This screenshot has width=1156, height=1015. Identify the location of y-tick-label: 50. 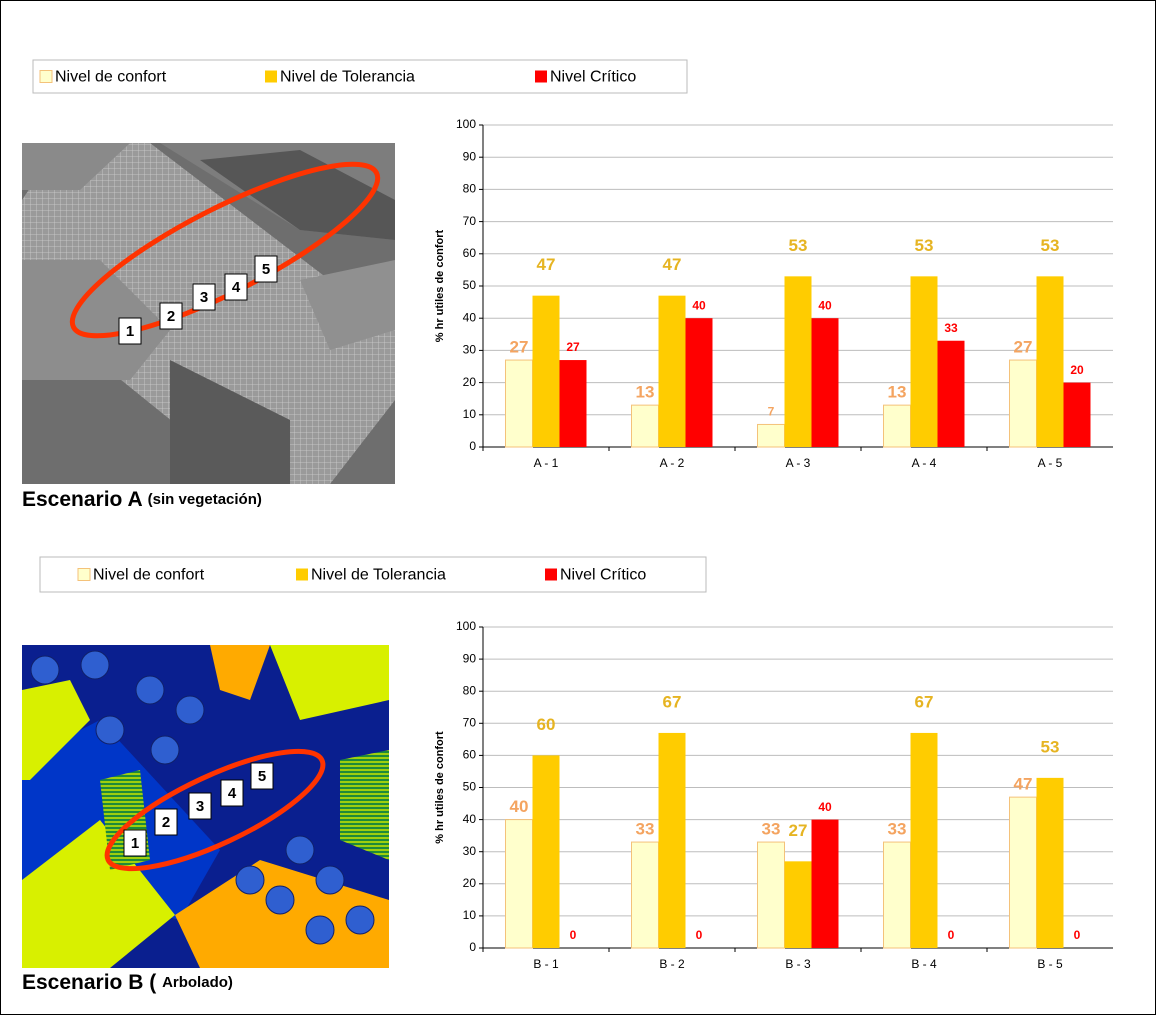
(470, 285).